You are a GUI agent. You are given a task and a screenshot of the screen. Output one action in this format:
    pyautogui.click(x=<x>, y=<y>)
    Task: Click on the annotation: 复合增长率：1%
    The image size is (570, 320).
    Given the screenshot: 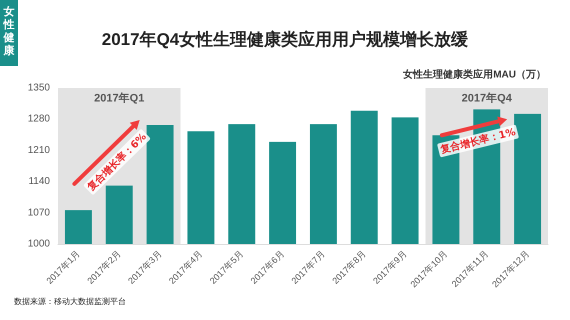 What is the action you would take?
    pyautogui.click(x=477, y=141)
    